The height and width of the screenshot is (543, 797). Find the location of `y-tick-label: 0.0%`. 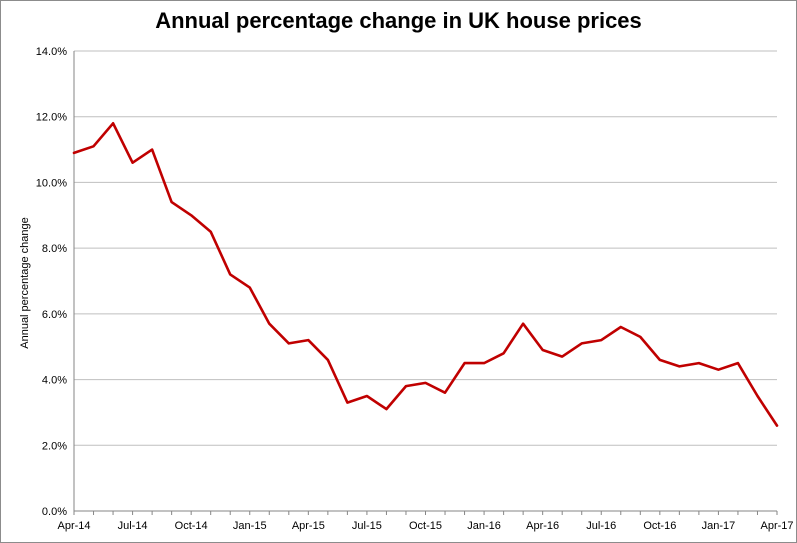

y-tick-label: 0.0% is located at coordinates (54, 512).